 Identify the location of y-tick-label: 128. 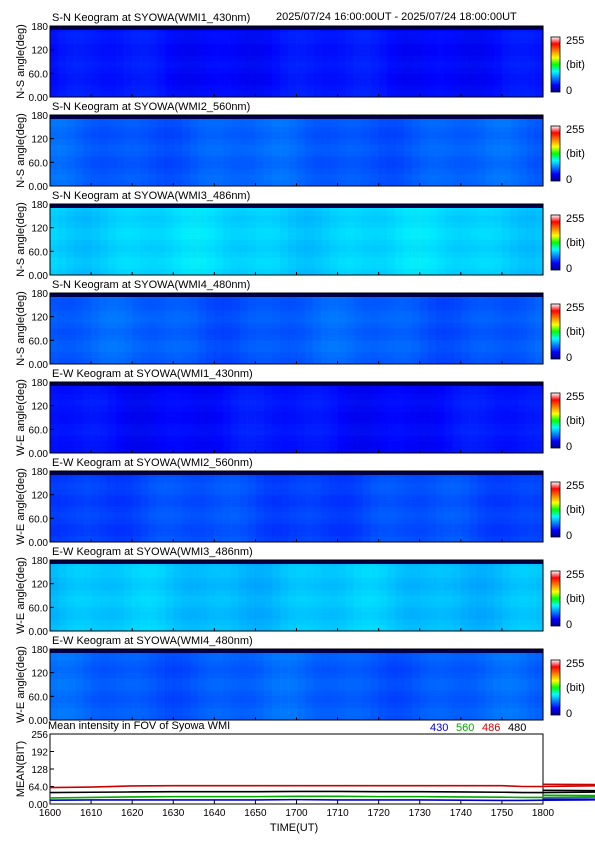
(39, 770).